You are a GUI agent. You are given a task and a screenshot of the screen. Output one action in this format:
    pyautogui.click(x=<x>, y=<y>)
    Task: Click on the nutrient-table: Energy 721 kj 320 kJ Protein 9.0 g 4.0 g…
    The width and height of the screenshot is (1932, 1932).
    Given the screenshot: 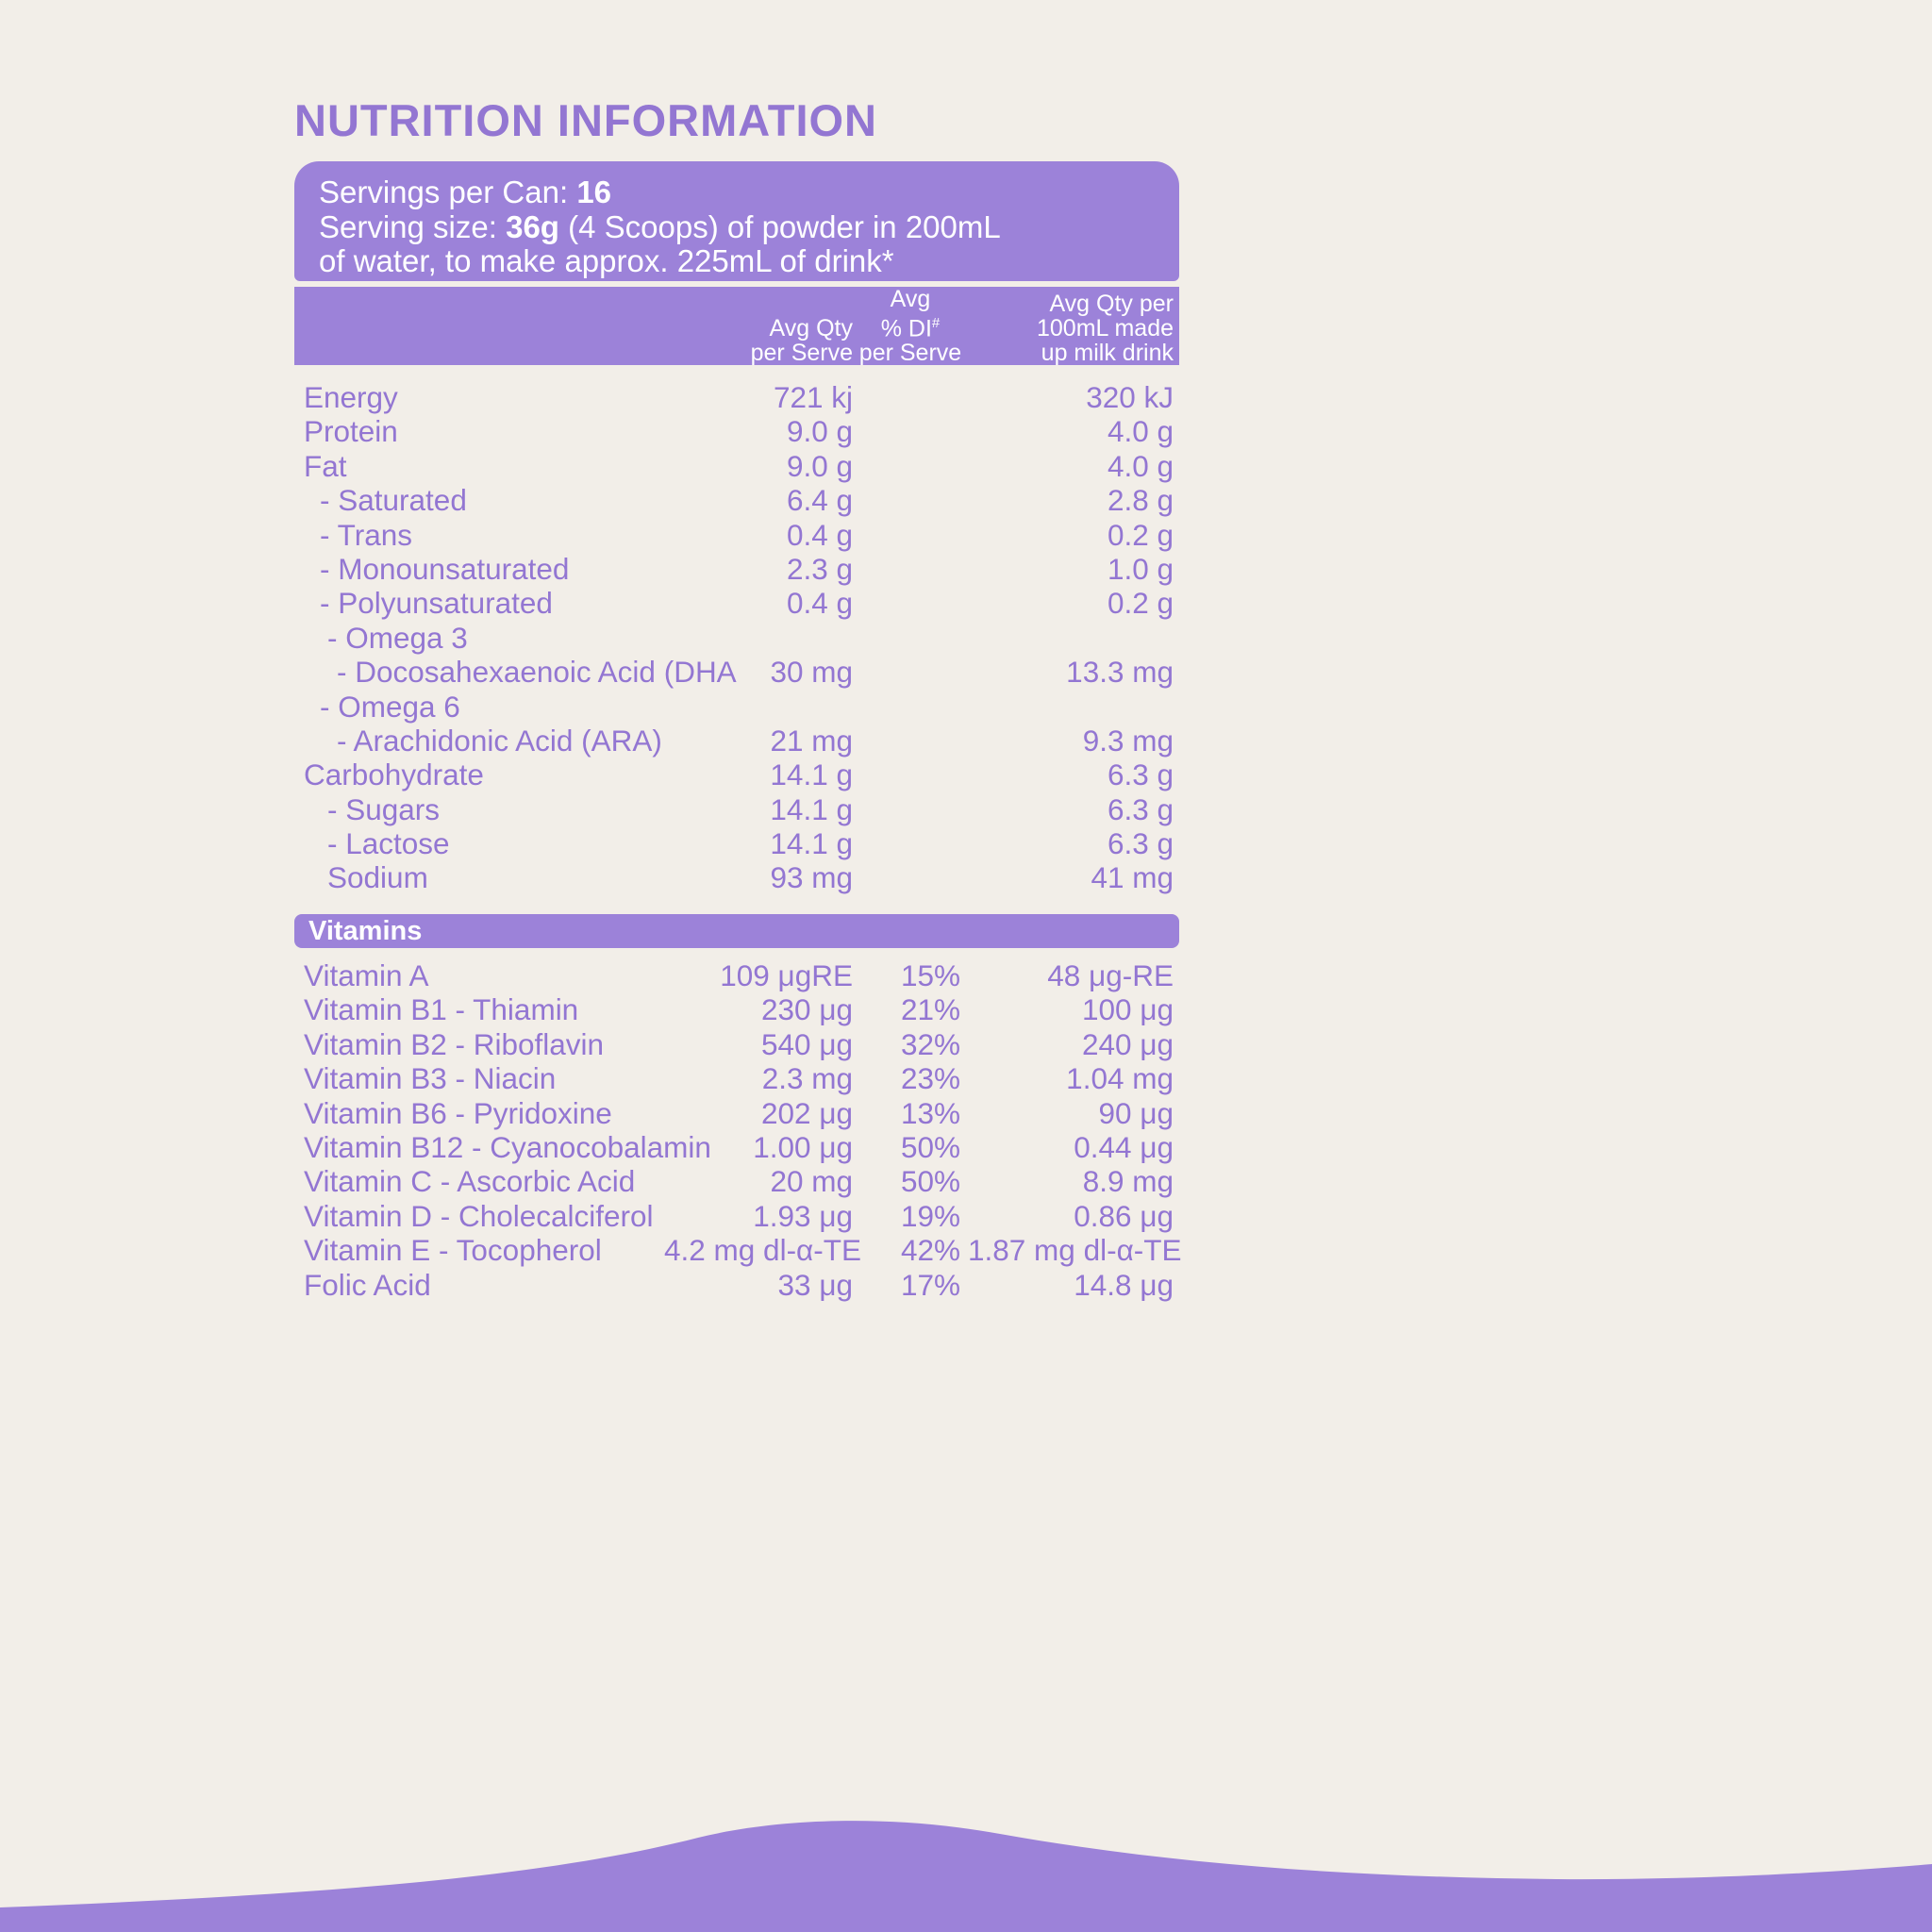 What is the action you would take?
    pyautogui.click(x=736, y=637)
    